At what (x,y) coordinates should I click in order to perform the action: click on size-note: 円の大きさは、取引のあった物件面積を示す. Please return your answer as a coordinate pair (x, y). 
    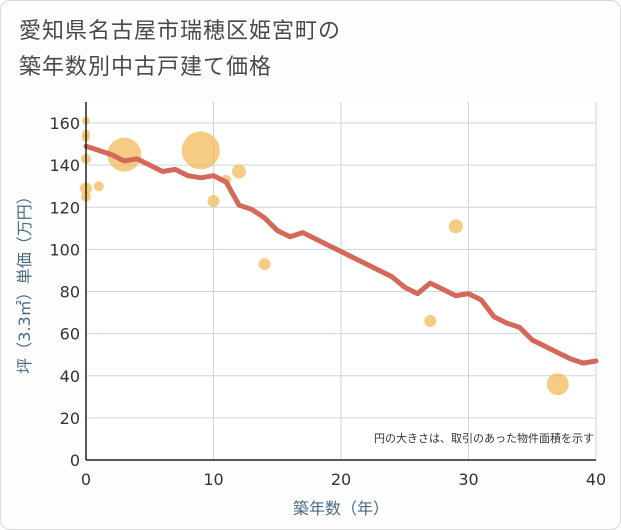
    Looking at the image, I should click on (484, 438).